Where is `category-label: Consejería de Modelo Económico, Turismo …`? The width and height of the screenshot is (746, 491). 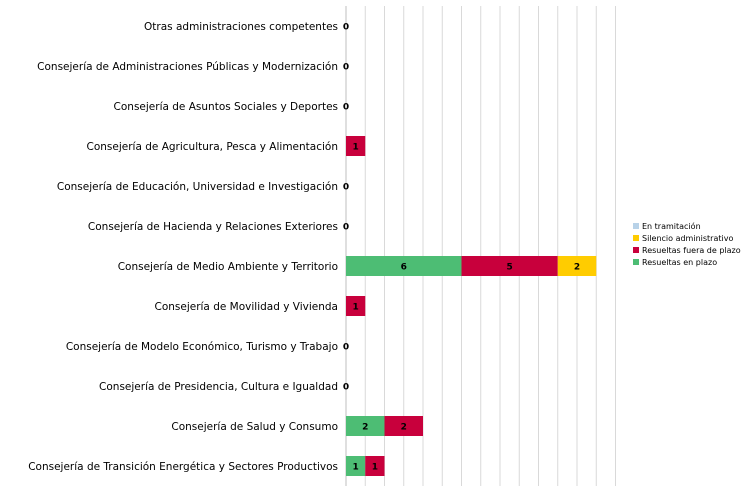
category-label: Consejería de Modelo Económico, Turismo … is located at coordinates (202, 347).